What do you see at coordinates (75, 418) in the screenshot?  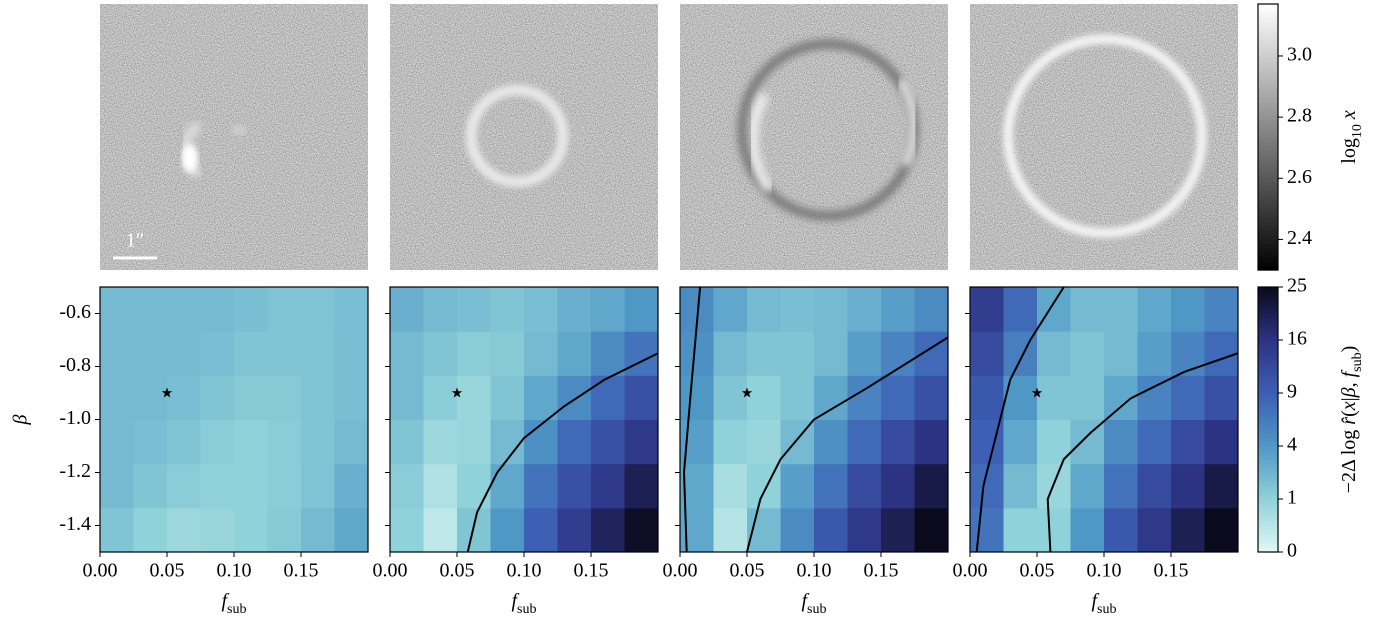 I see `y-tick-label: -1.0` at bounding box center [75, 418].